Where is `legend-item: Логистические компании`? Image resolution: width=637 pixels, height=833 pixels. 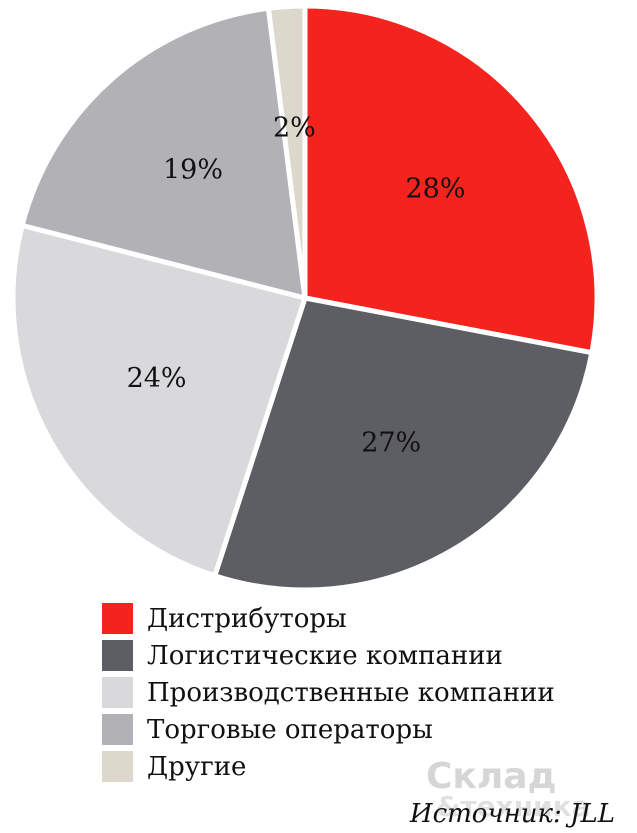 legend-item: Логистические компании is located at coordinates (328, 655).